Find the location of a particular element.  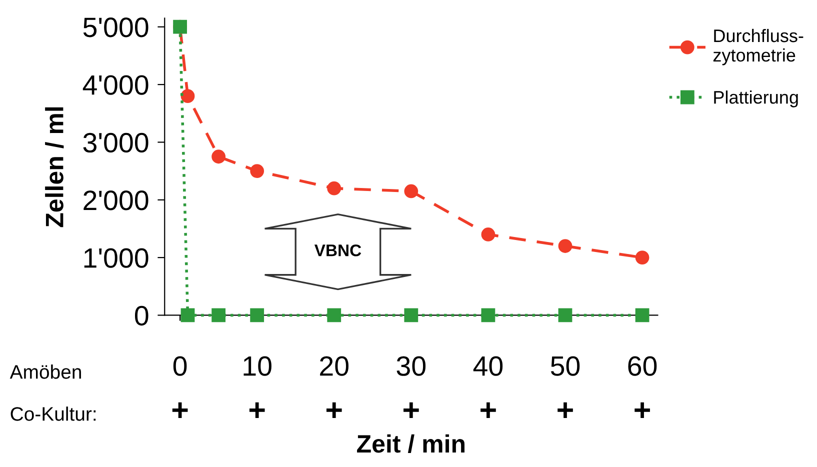

y-tick-label: 1'000 is located at coordinates (116, 258).